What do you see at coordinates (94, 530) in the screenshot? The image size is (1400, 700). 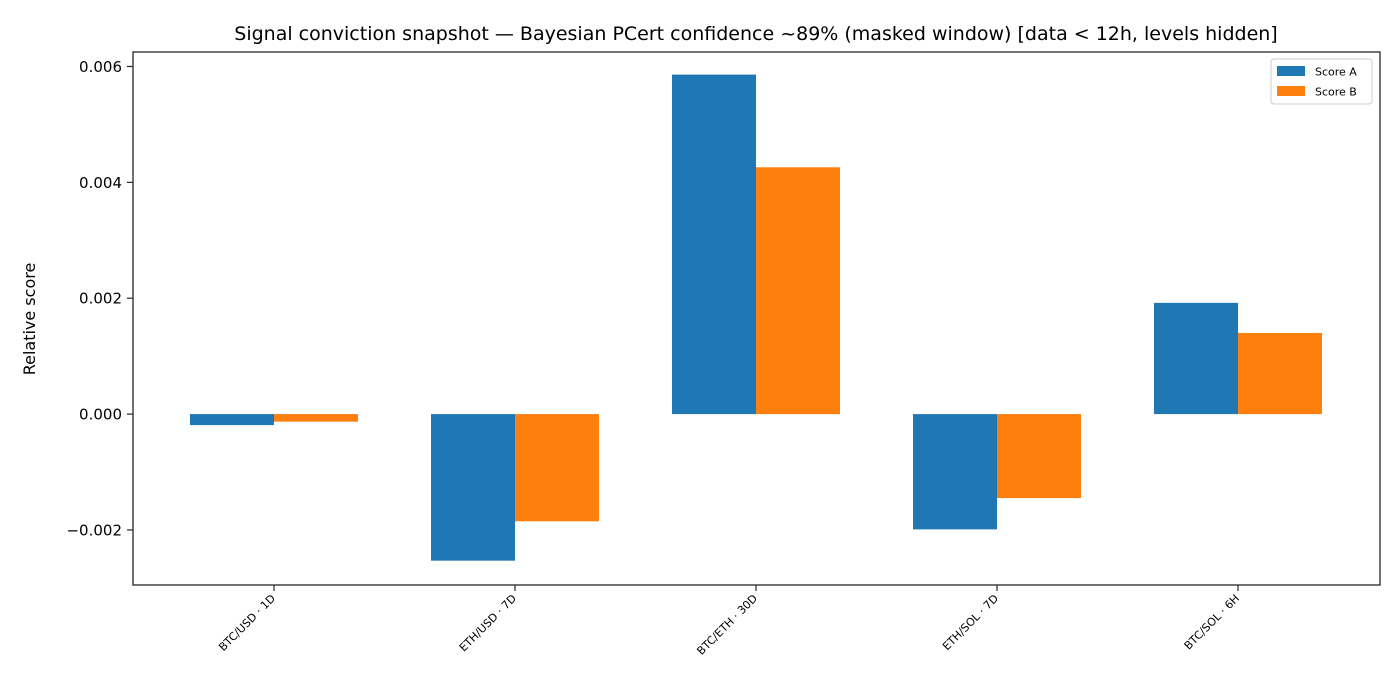 I see `y-tick-label: −0.002` at bounding box center [94, 530].